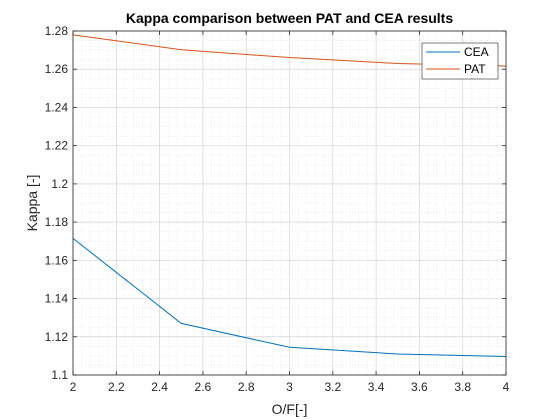  I want to click on x-tick-label: 3.8, so click(462, 387).